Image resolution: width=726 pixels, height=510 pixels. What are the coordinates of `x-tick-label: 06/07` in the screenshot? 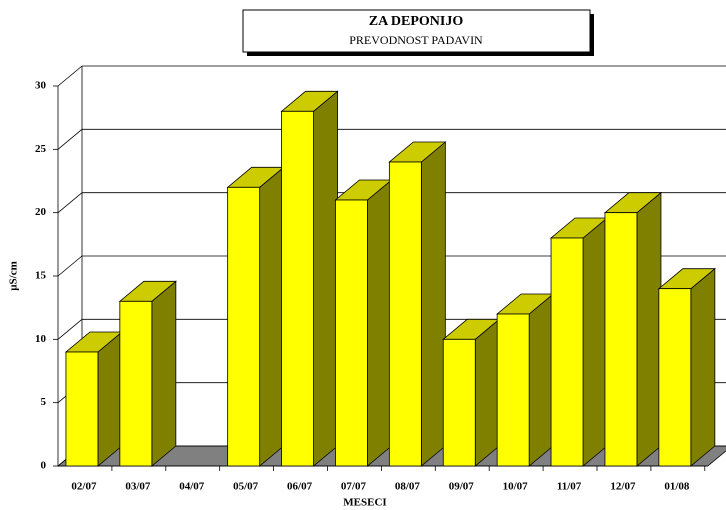 It's located at (300, 487).